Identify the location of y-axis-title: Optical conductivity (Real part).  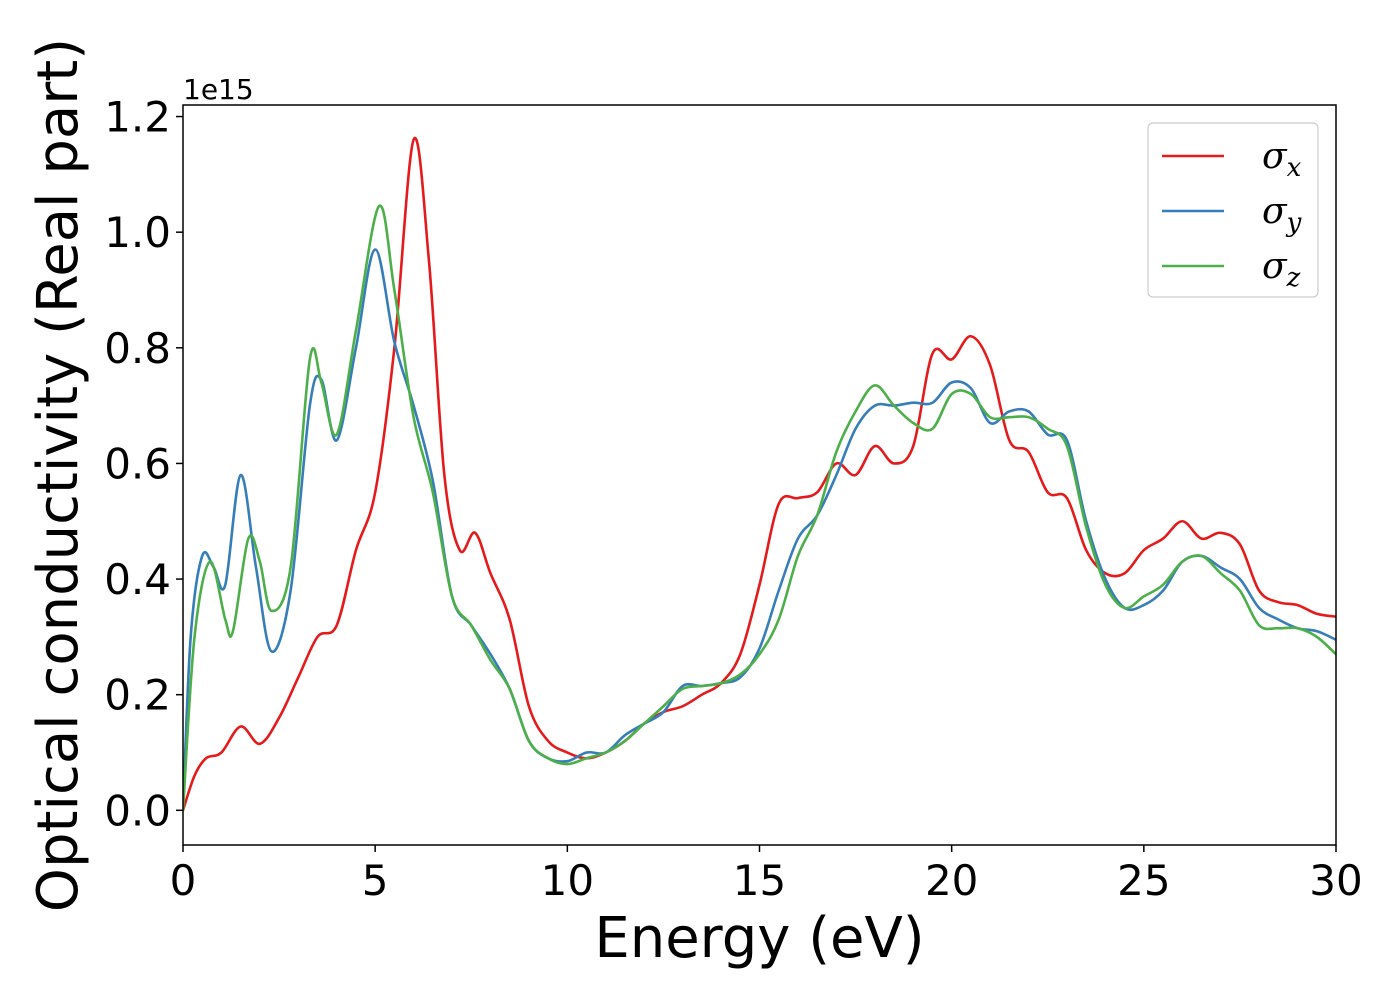
(58, 475).